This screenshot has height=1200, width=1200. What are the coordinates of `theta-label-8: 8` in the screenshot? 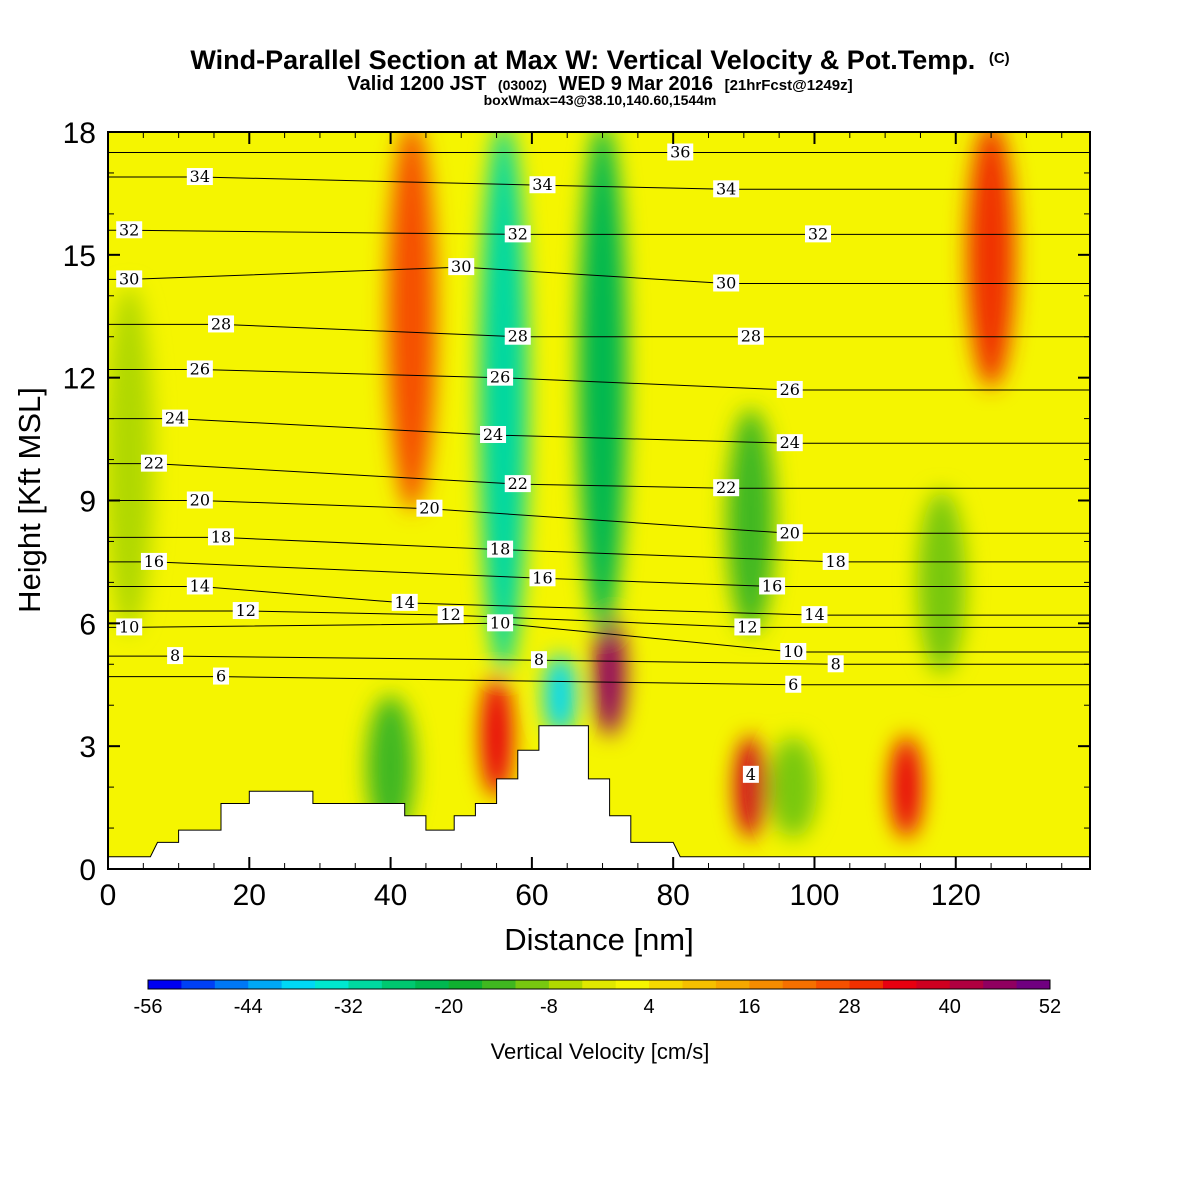 It's located at (175, 655).